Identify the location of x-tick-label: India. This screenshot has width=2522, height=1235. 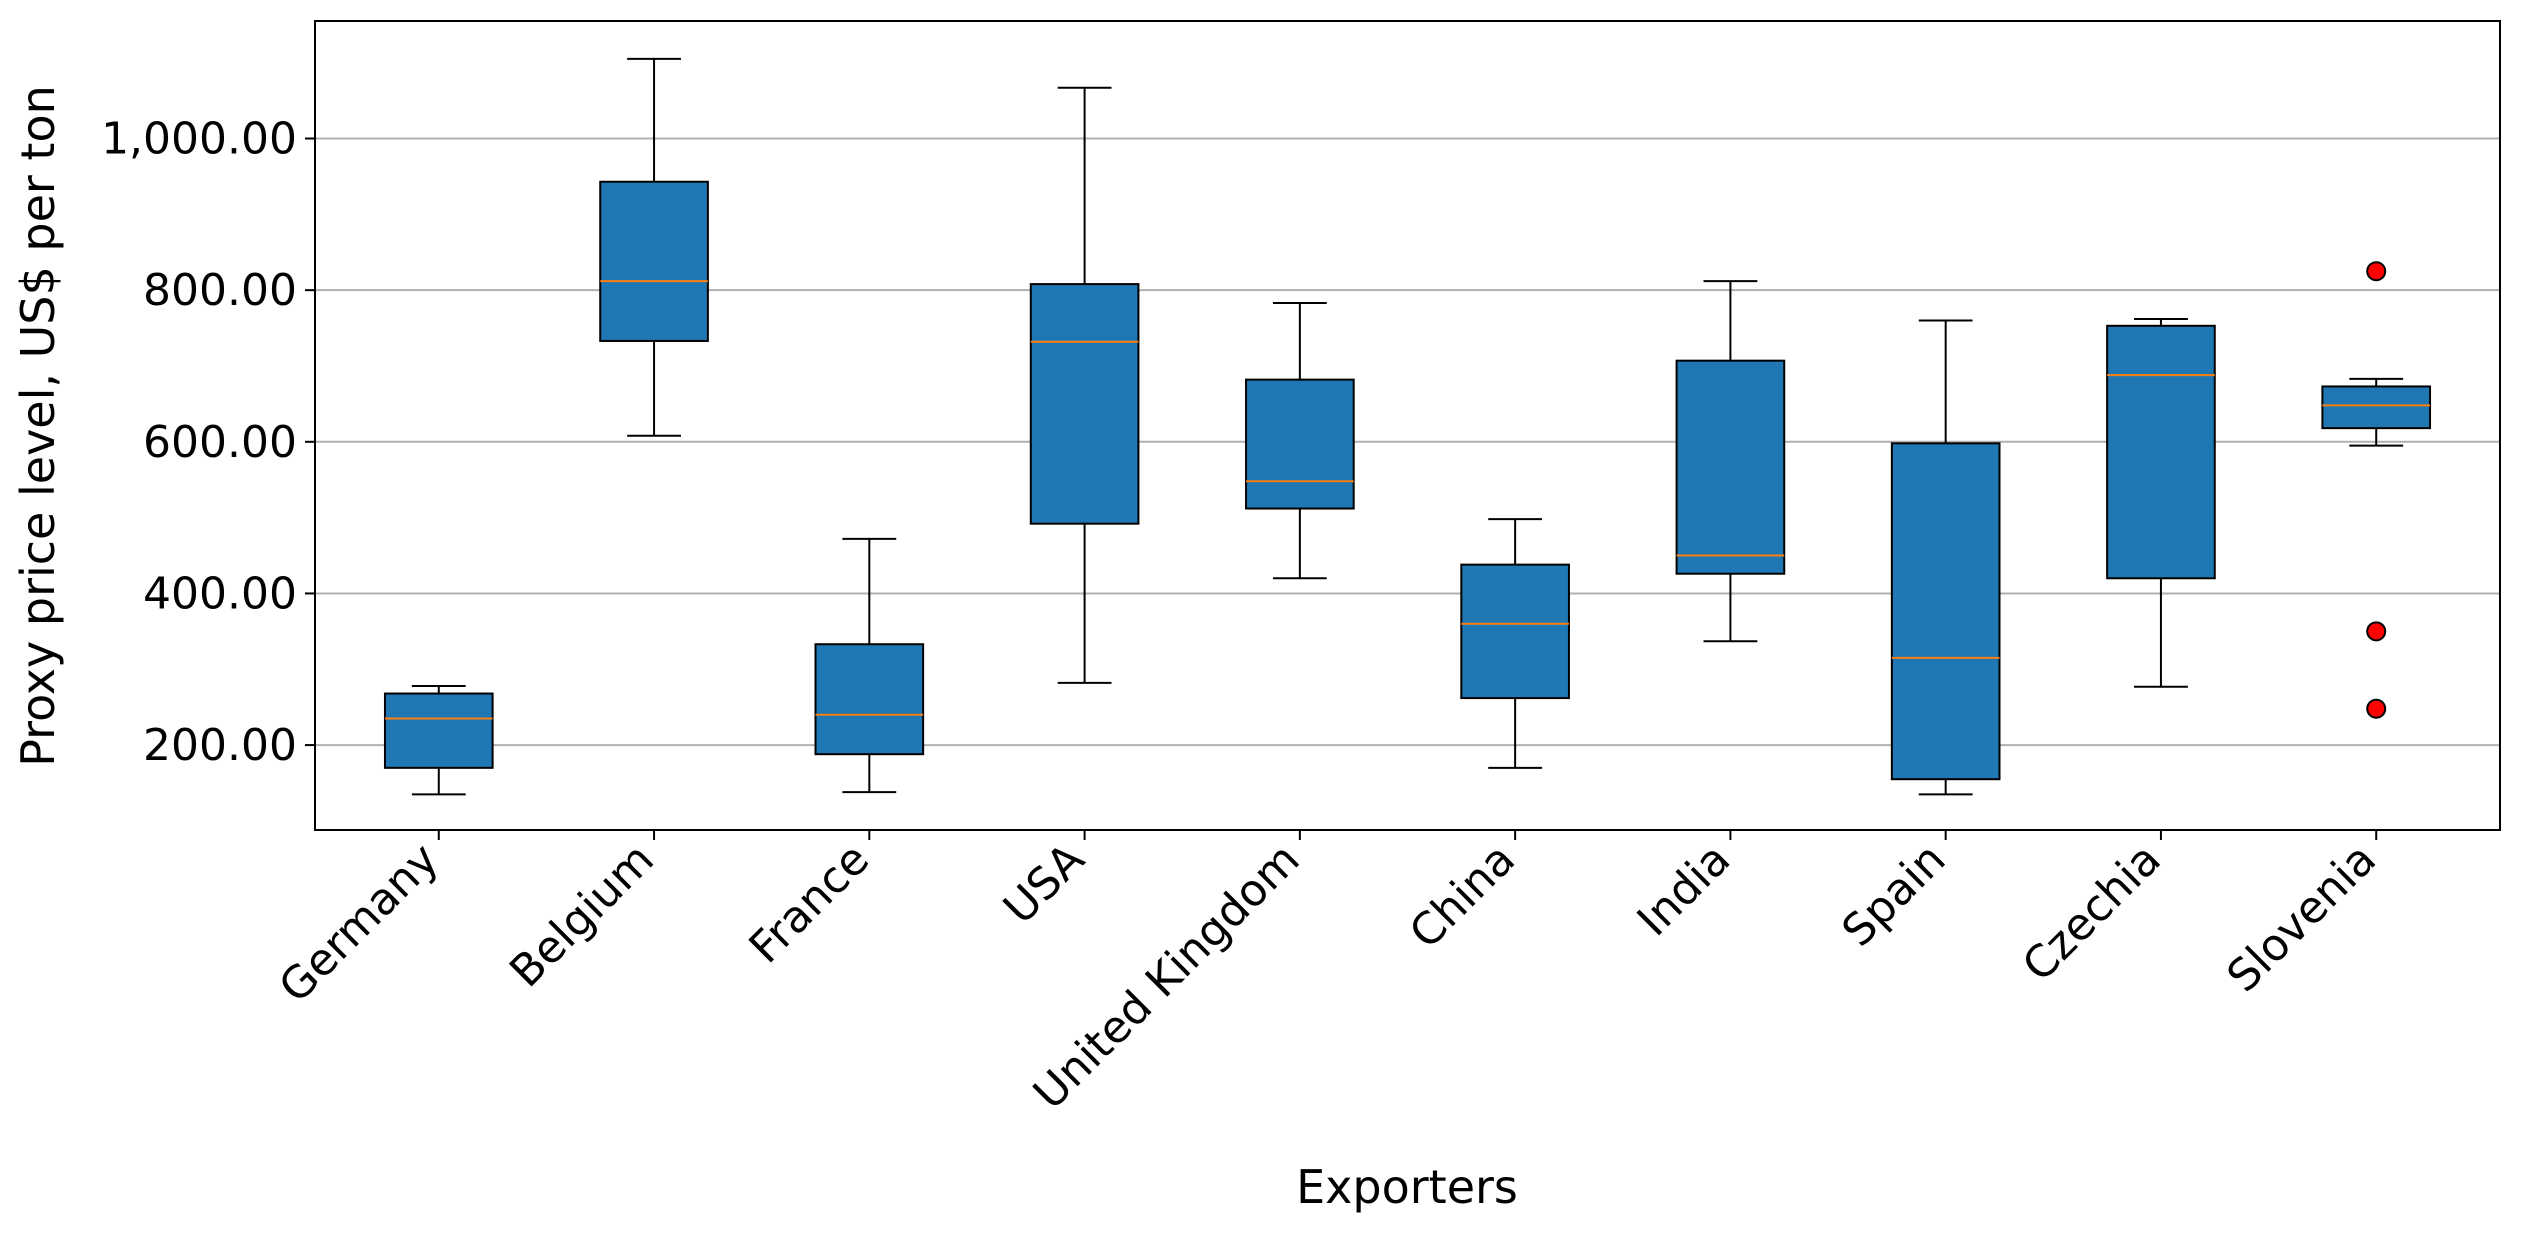
(1684, 890).